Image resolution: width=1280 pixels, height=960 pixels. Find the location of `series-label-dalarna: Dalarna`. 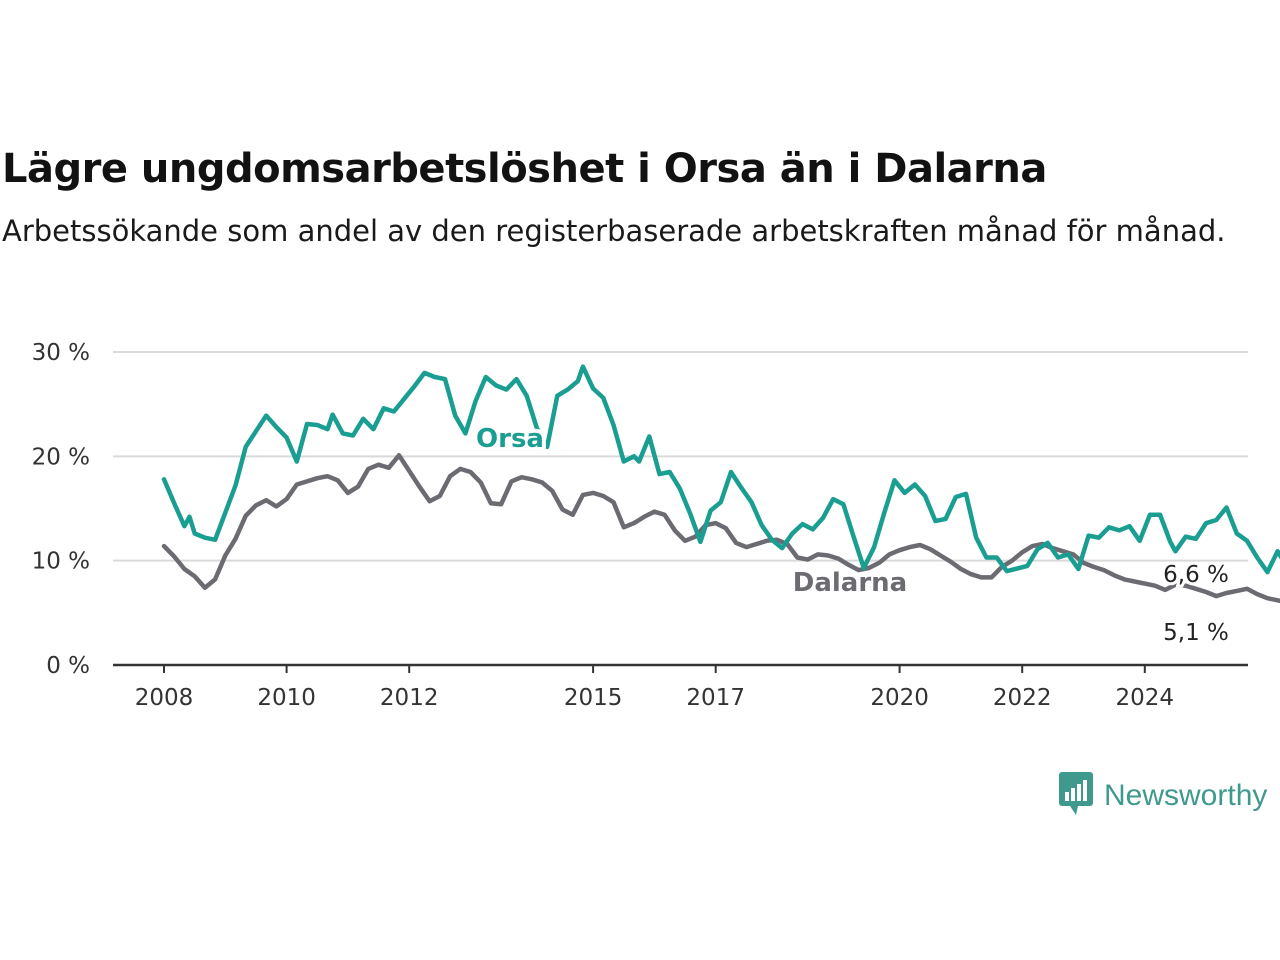

series-label-dalarna: Dalarna is located at coordinates (850, 583).